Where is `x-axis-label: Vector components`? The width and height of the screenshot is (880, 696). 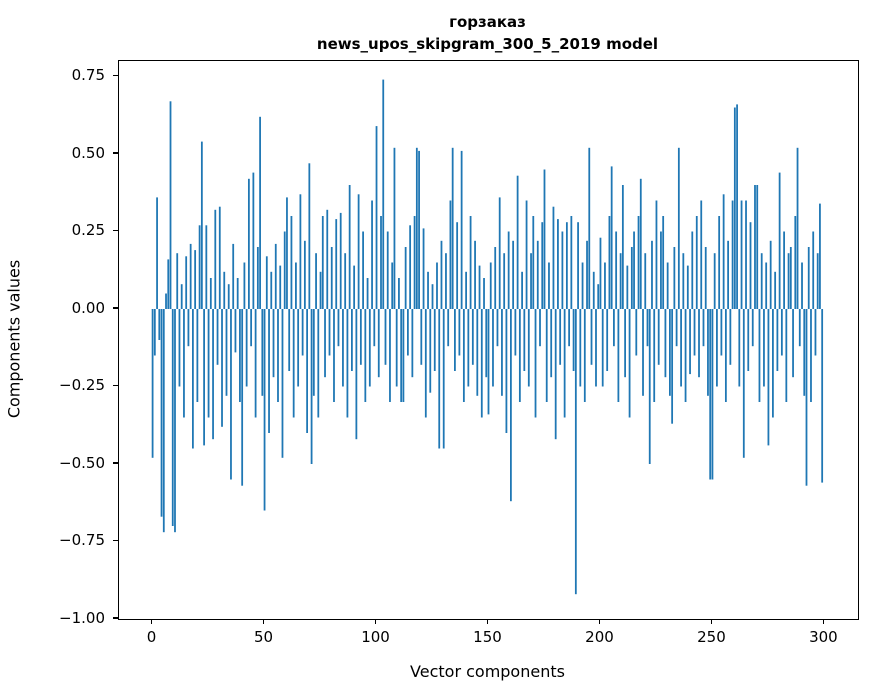 x-axis-label: Vector components is located at coordinates (487, 671).